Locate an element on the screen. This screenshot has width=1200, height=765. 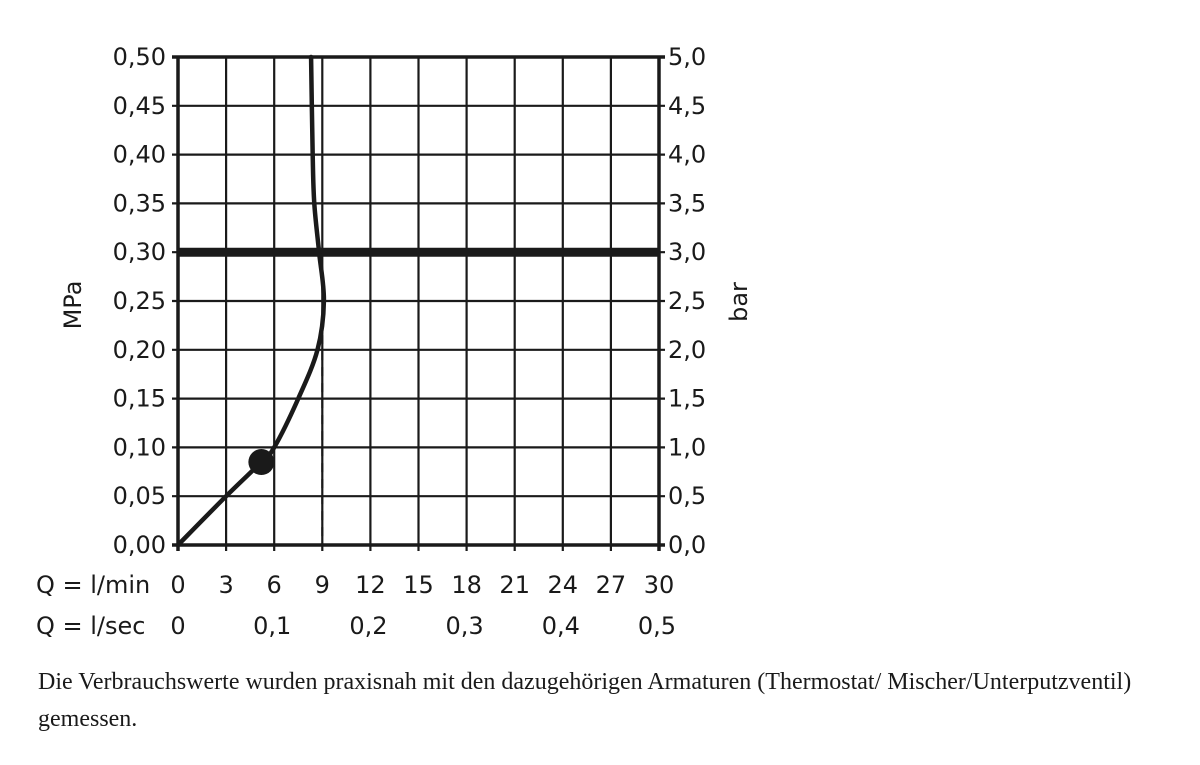
x-tick-label-lsec: 0,1 is located at coordinates (272, 626).